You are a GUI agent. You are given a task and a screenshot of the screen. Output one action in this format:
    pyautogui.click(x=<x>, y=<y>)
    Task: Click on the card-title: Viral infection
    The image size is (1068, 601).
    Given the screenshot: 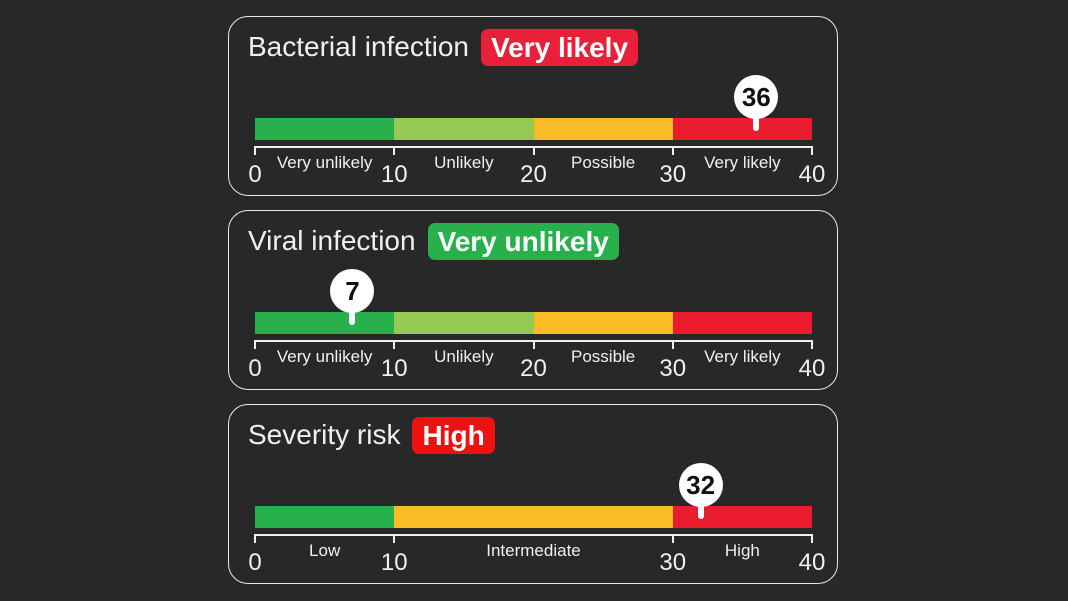 What is the action you would take?
    pyautogui.click(x=332, y=240)
    